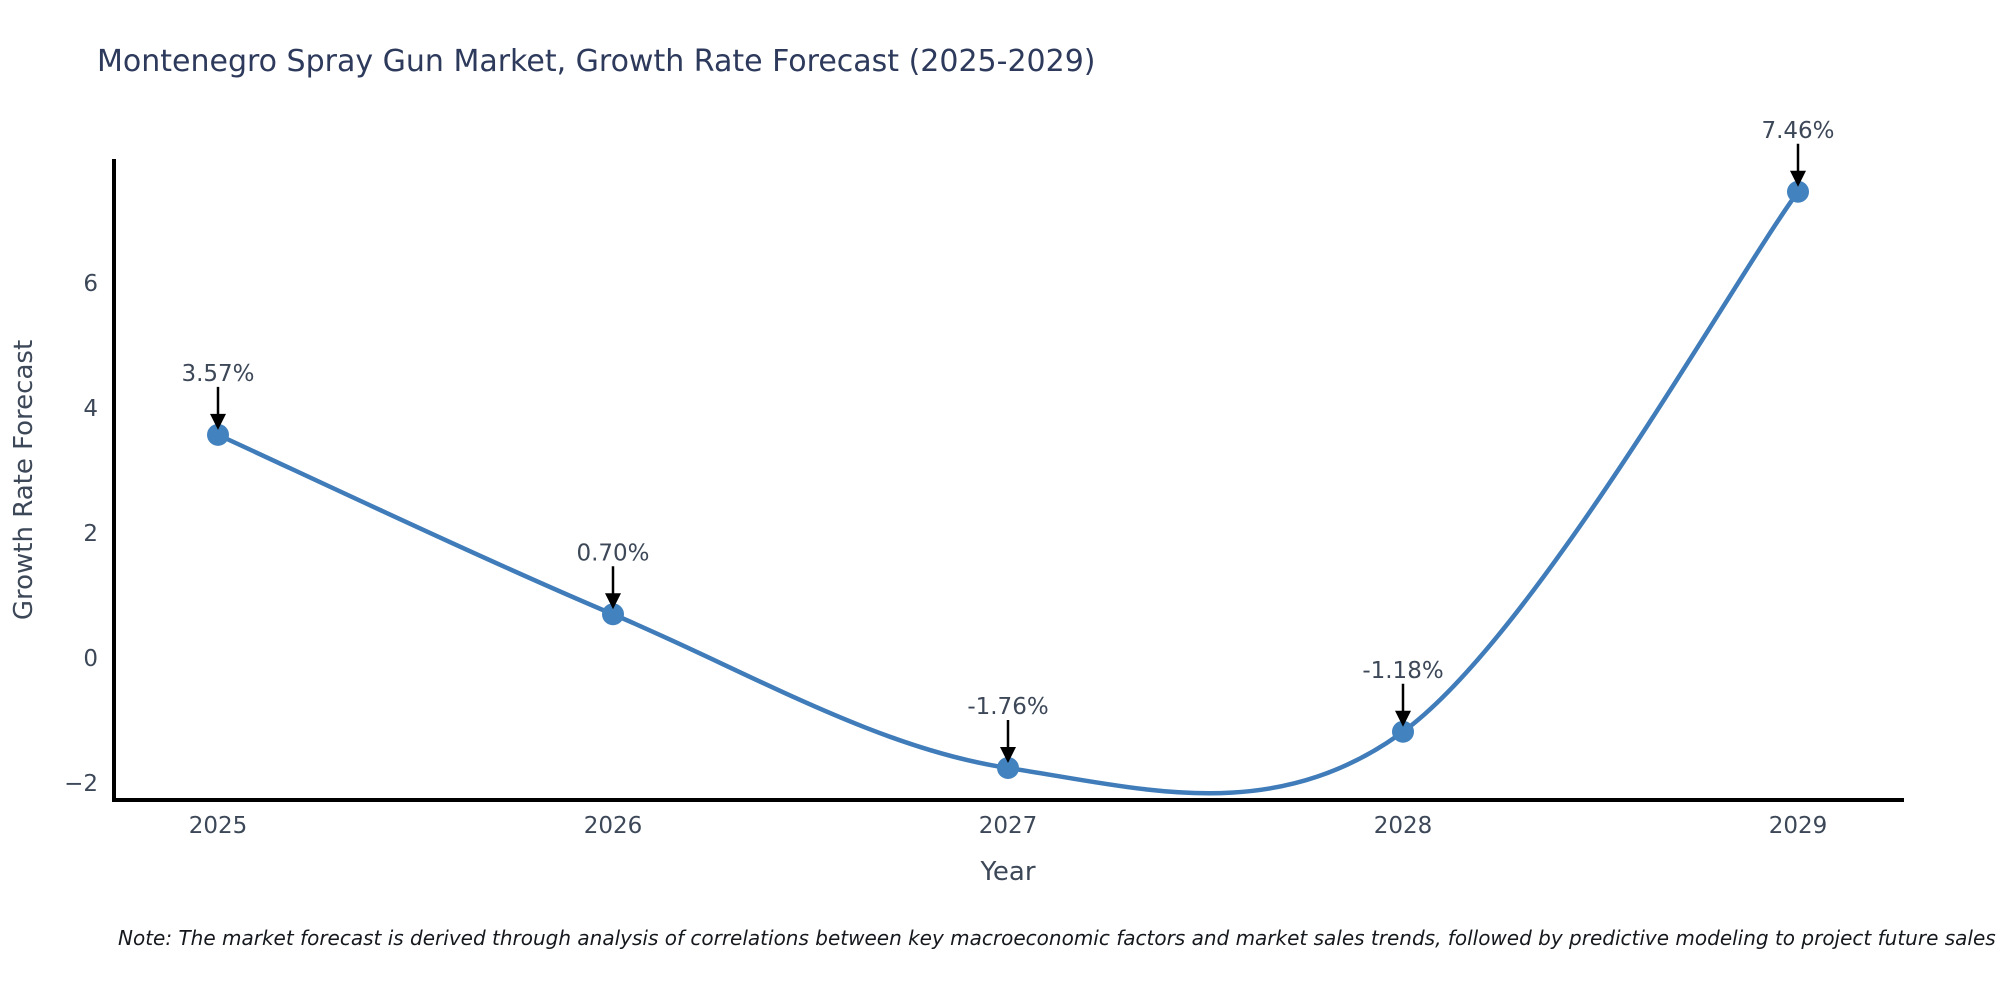 This screenshot has height=1000, width=2000. Describe the element at coordinates (613, 826) in the screenshot. I see `x-tick-label: 2026` at that location.